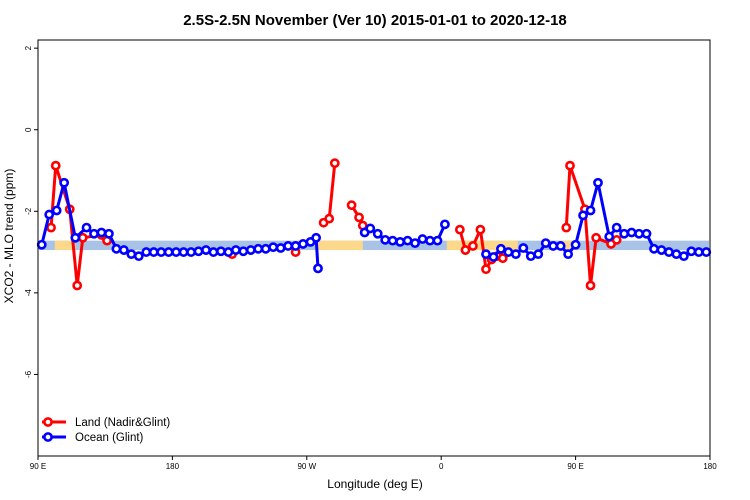 The width and height of the screenshot is (750, 500). What do you see at coordinates (48, 437) in the screenshot?
I see `legend-swatch-marker` at bounding box center [48, 437].